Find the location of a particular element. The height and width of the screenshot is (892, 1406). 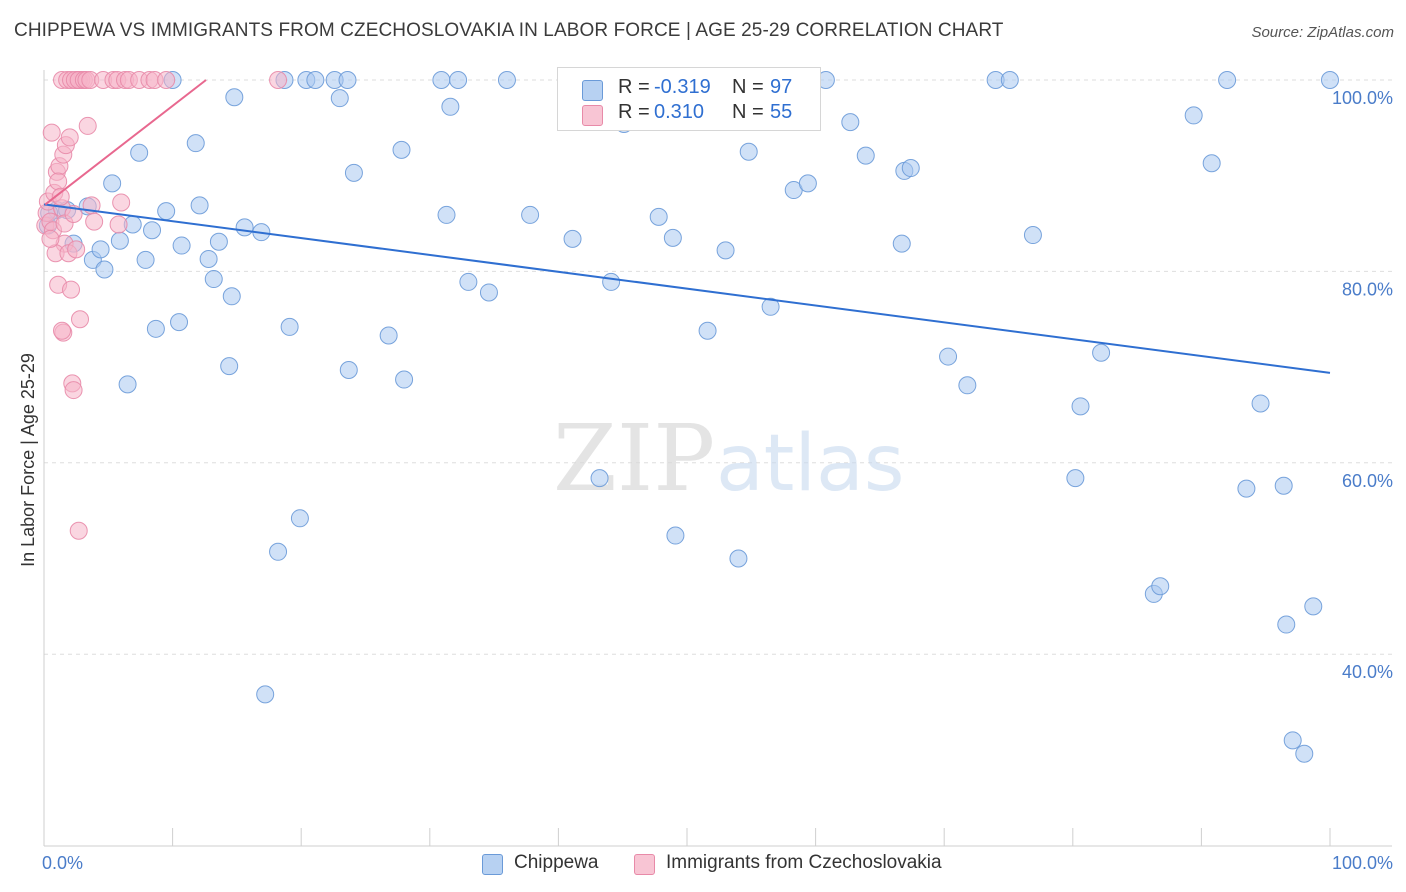

czech-trend-line is located at coordinates (125, 142).